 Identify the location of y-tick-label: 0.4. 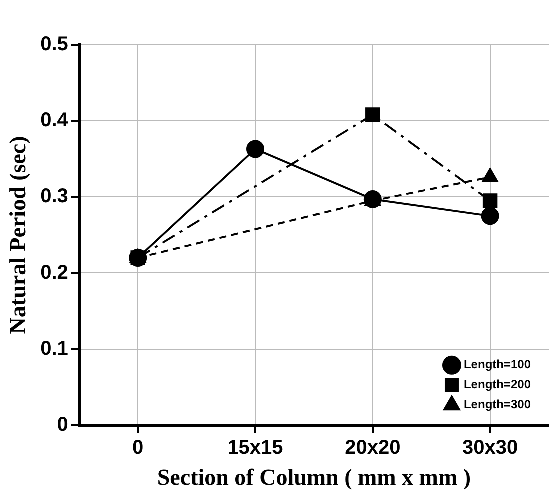
(55, 121).